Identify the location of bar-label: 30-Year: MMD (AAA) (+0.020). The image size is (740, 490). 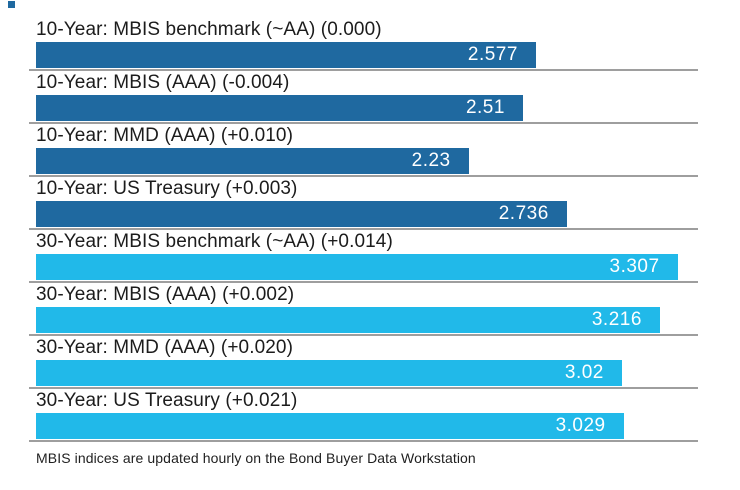
(165, 347).